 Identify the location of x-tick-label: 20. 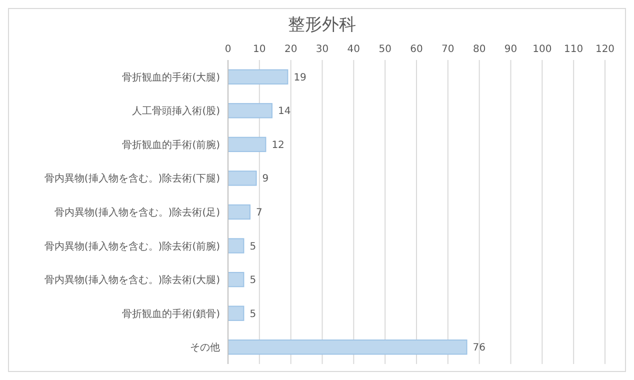
(291, 49).